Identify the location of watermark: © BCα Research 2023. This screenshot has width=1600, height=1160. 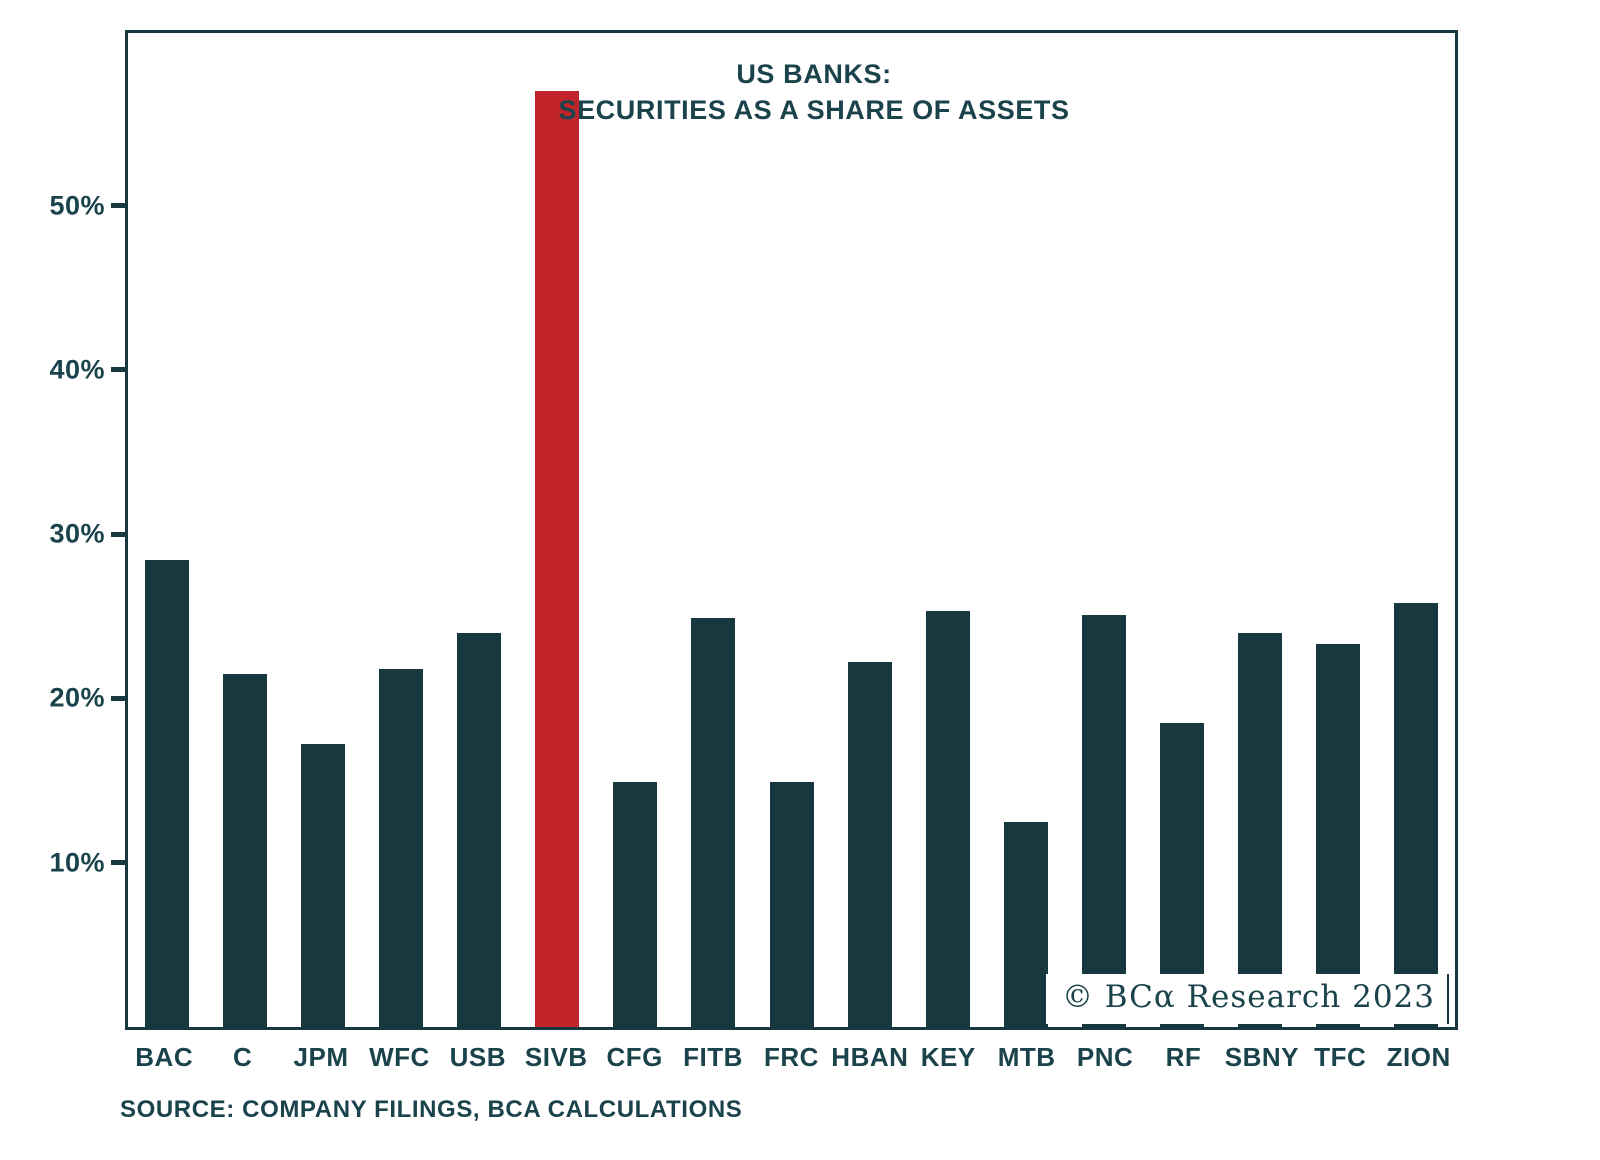
(1247, 999).